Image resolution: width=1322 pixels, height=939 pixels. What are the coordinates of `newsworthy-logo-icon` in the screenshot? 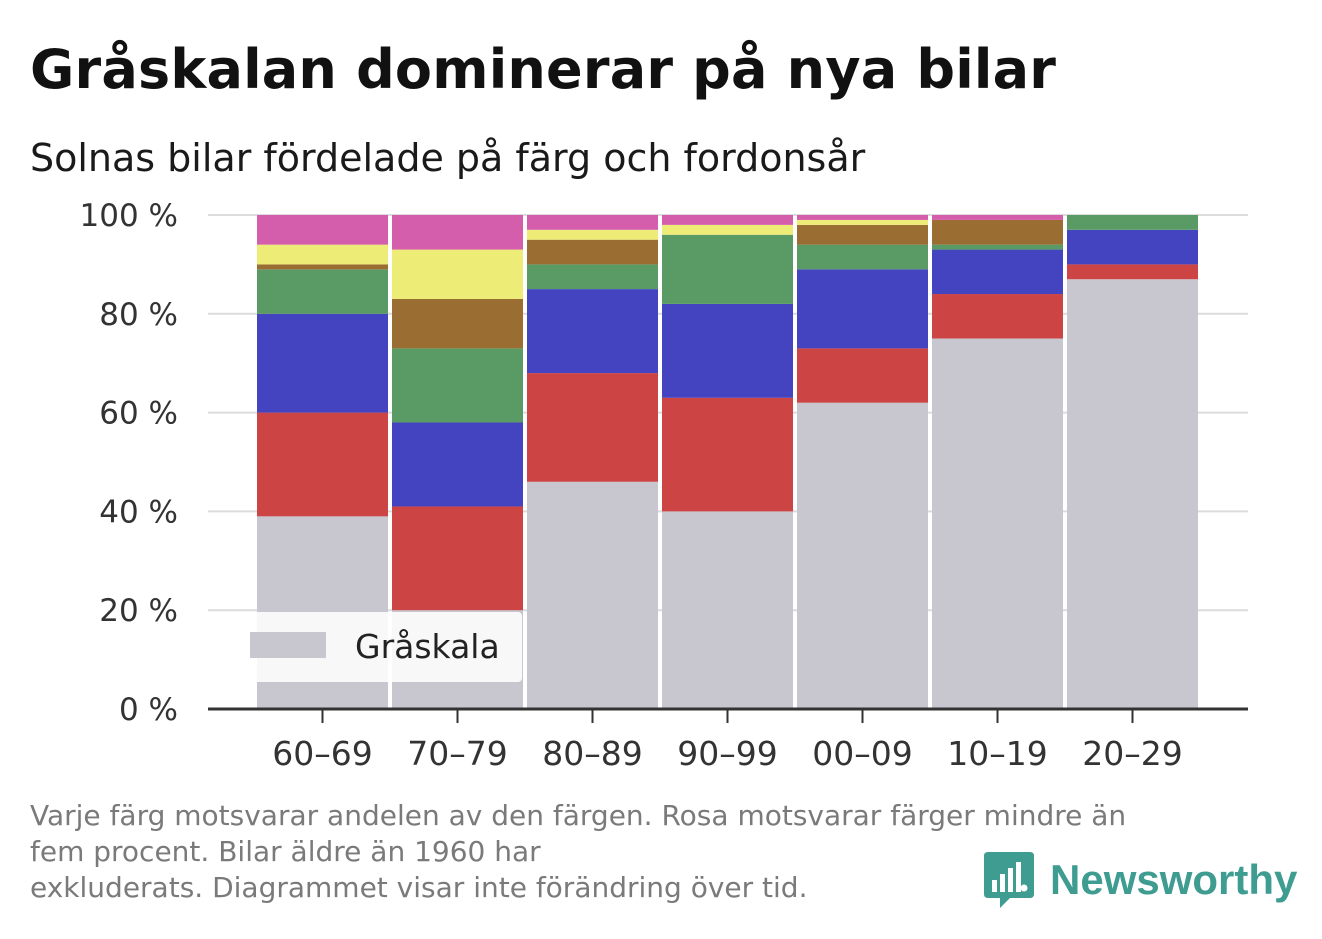 It's located at (1009, 880).